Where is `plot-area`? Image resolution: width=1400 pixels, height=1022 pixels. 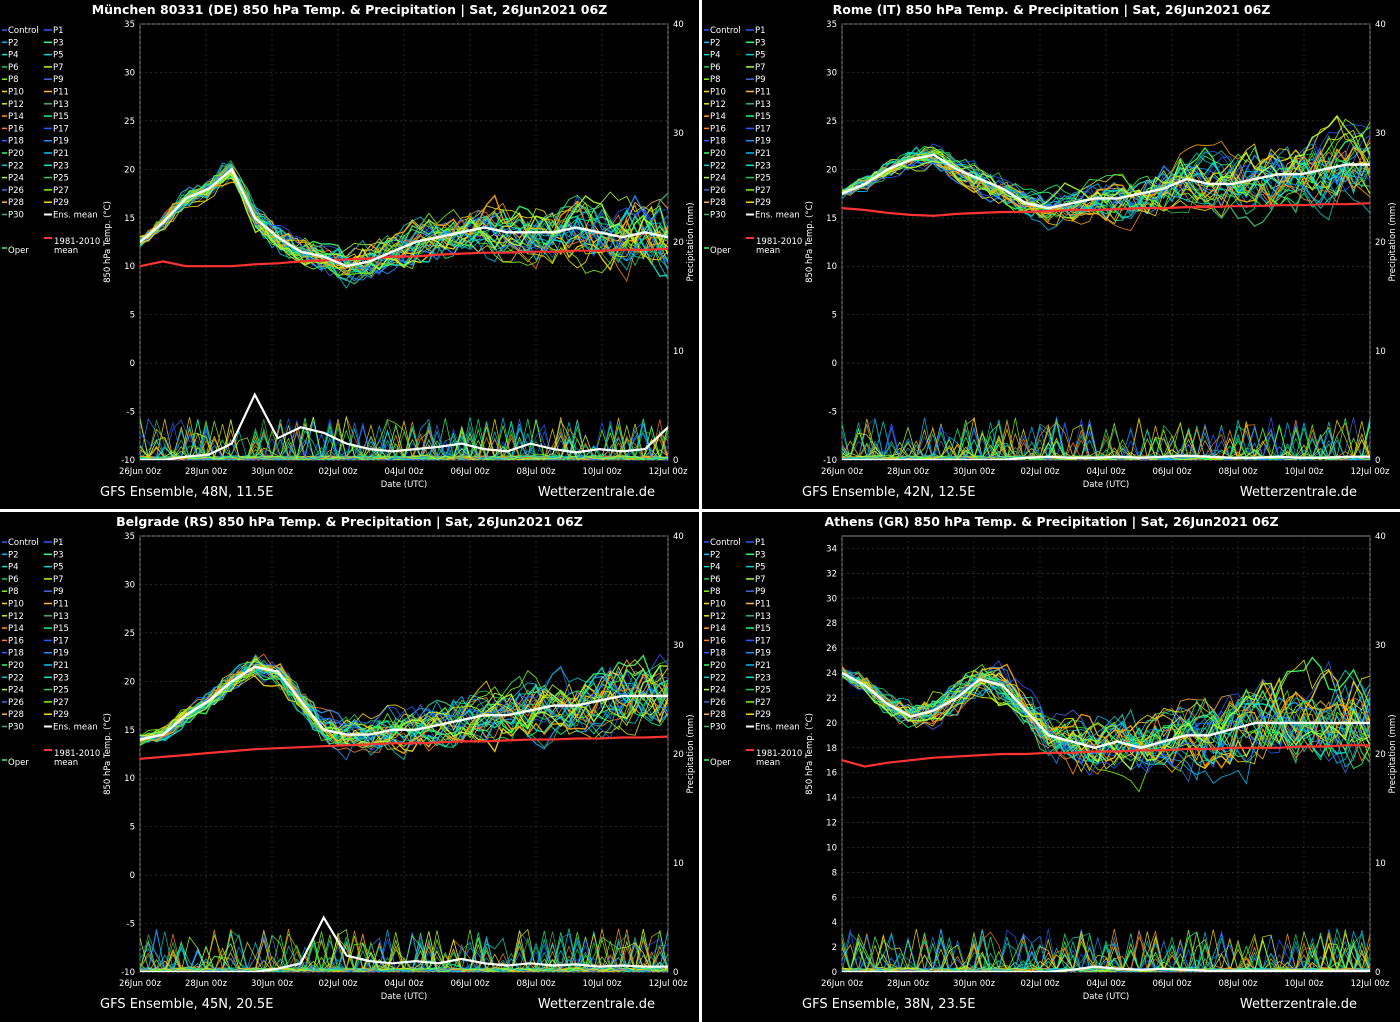 plot-area is located at coordinates (1106, 814).